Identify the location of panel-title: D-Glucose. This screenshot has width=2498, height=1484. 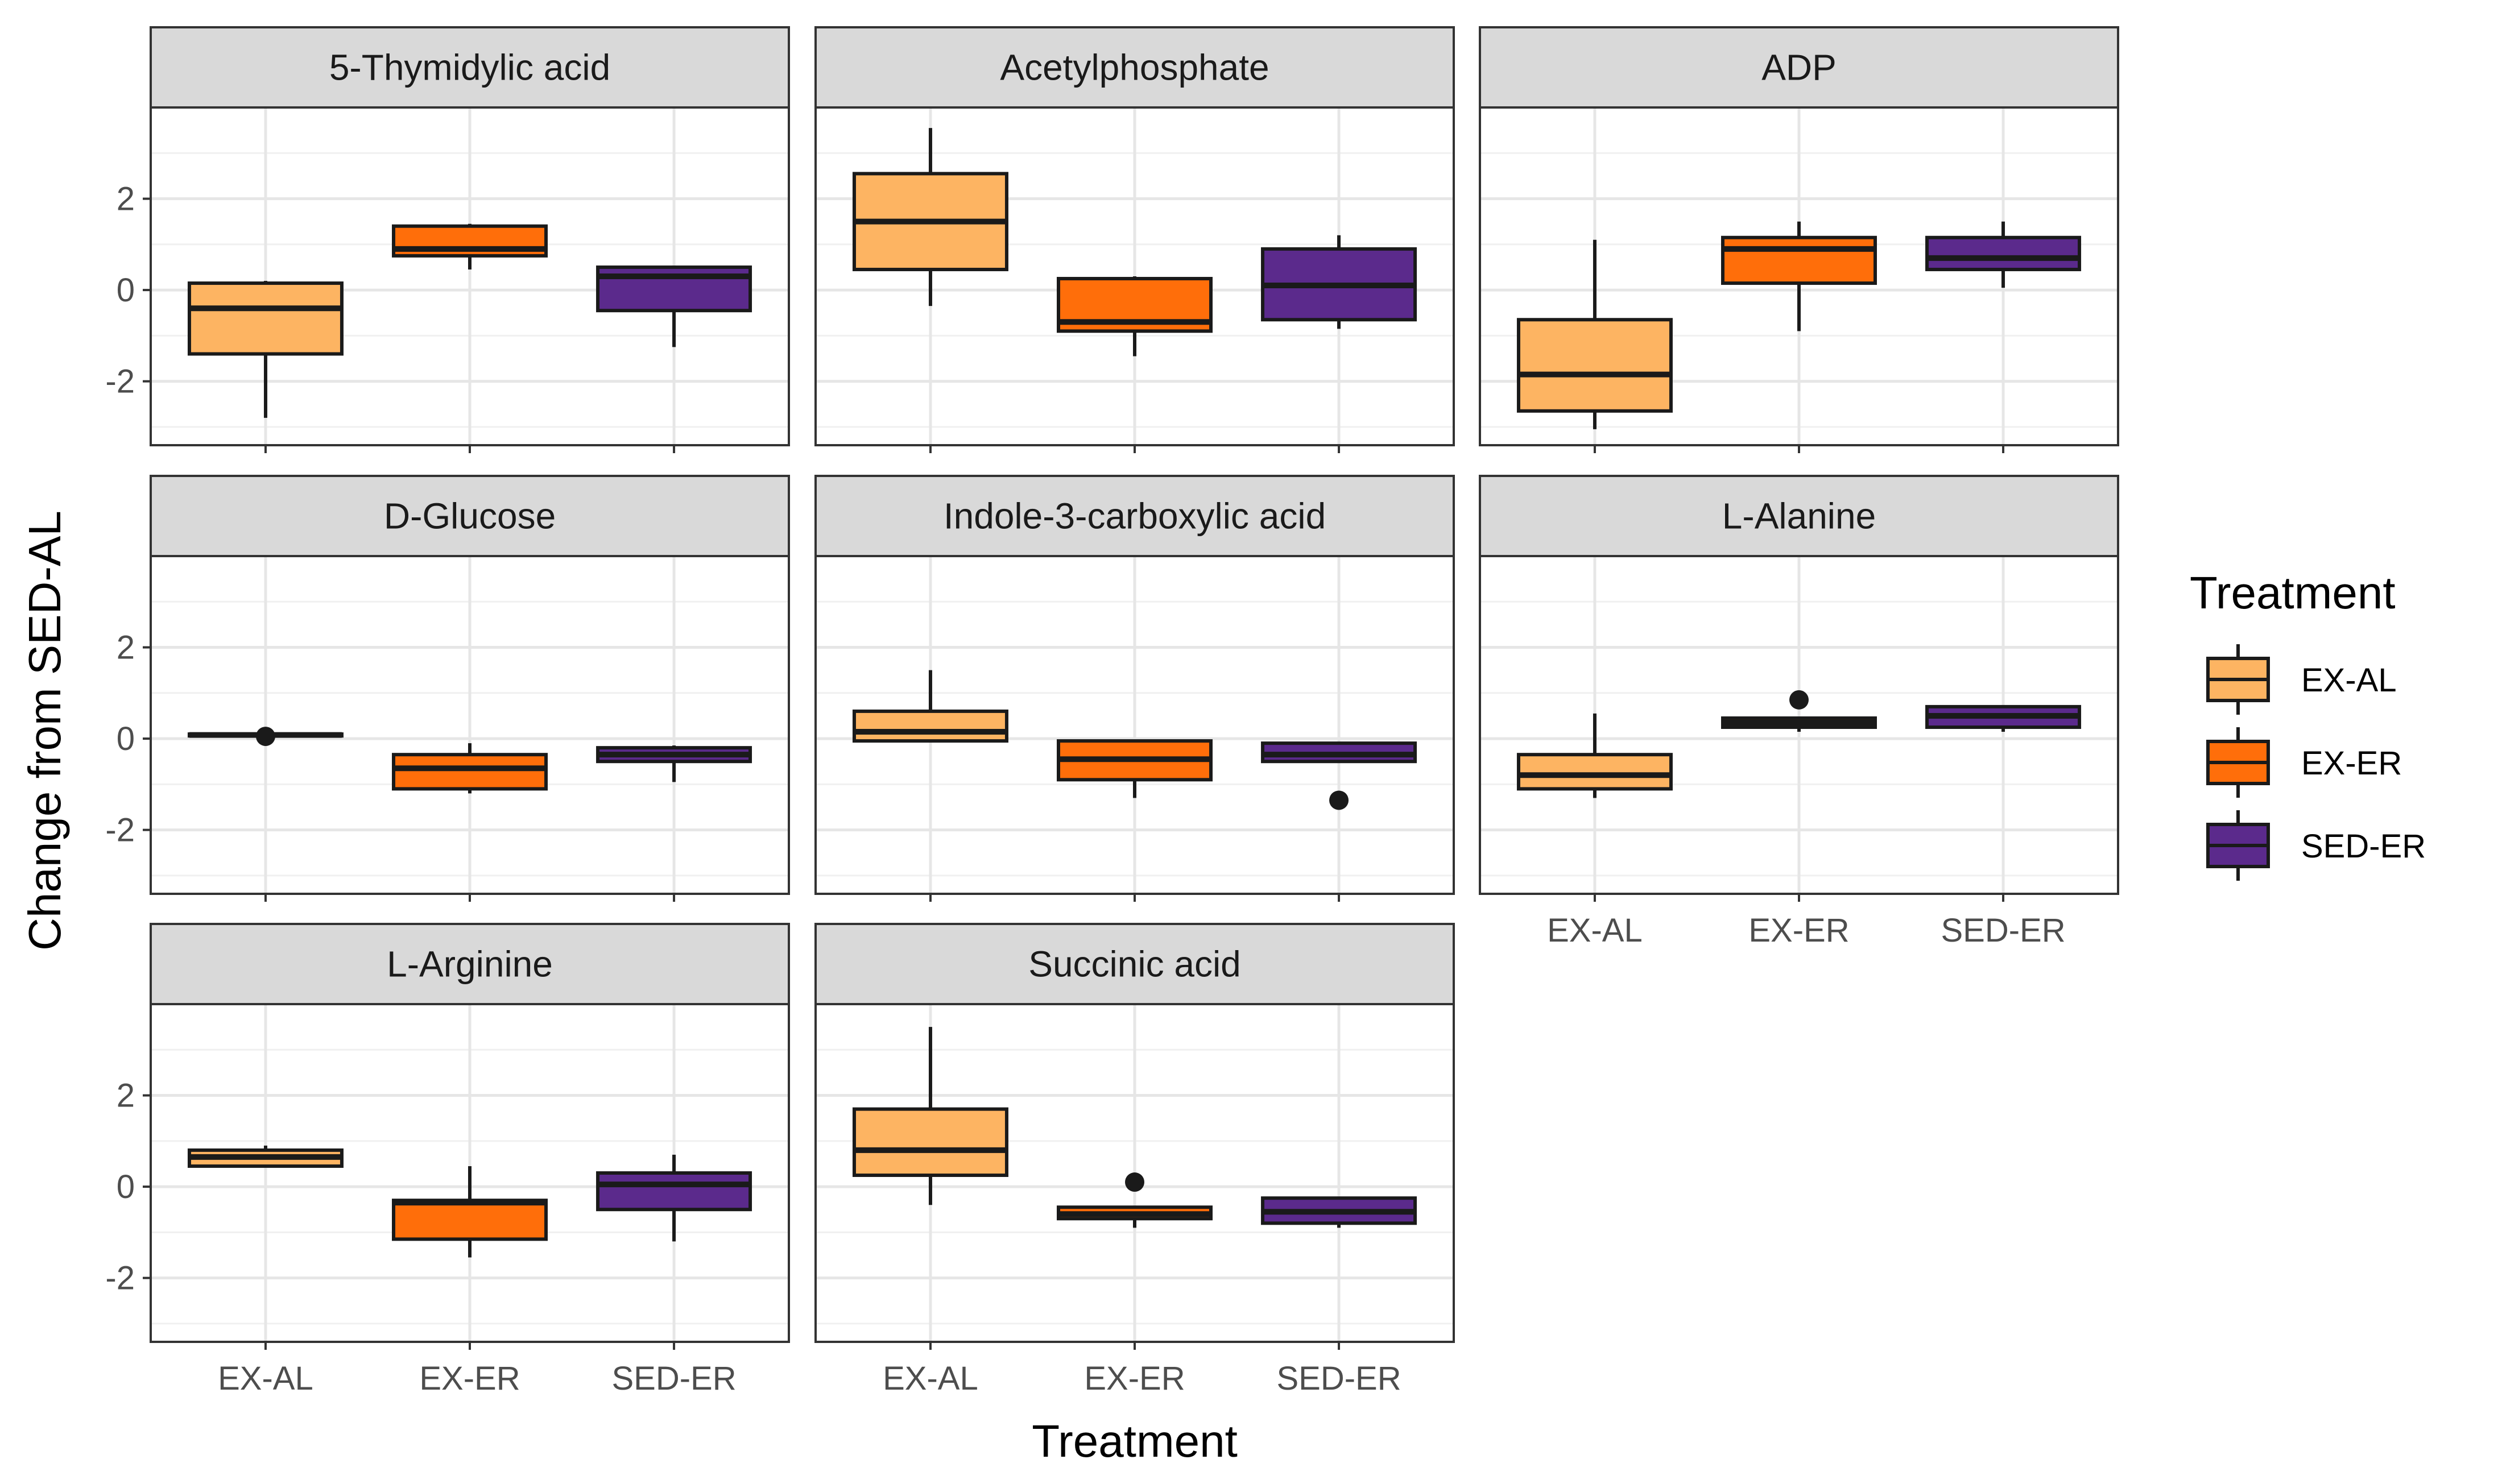
(470, 516).